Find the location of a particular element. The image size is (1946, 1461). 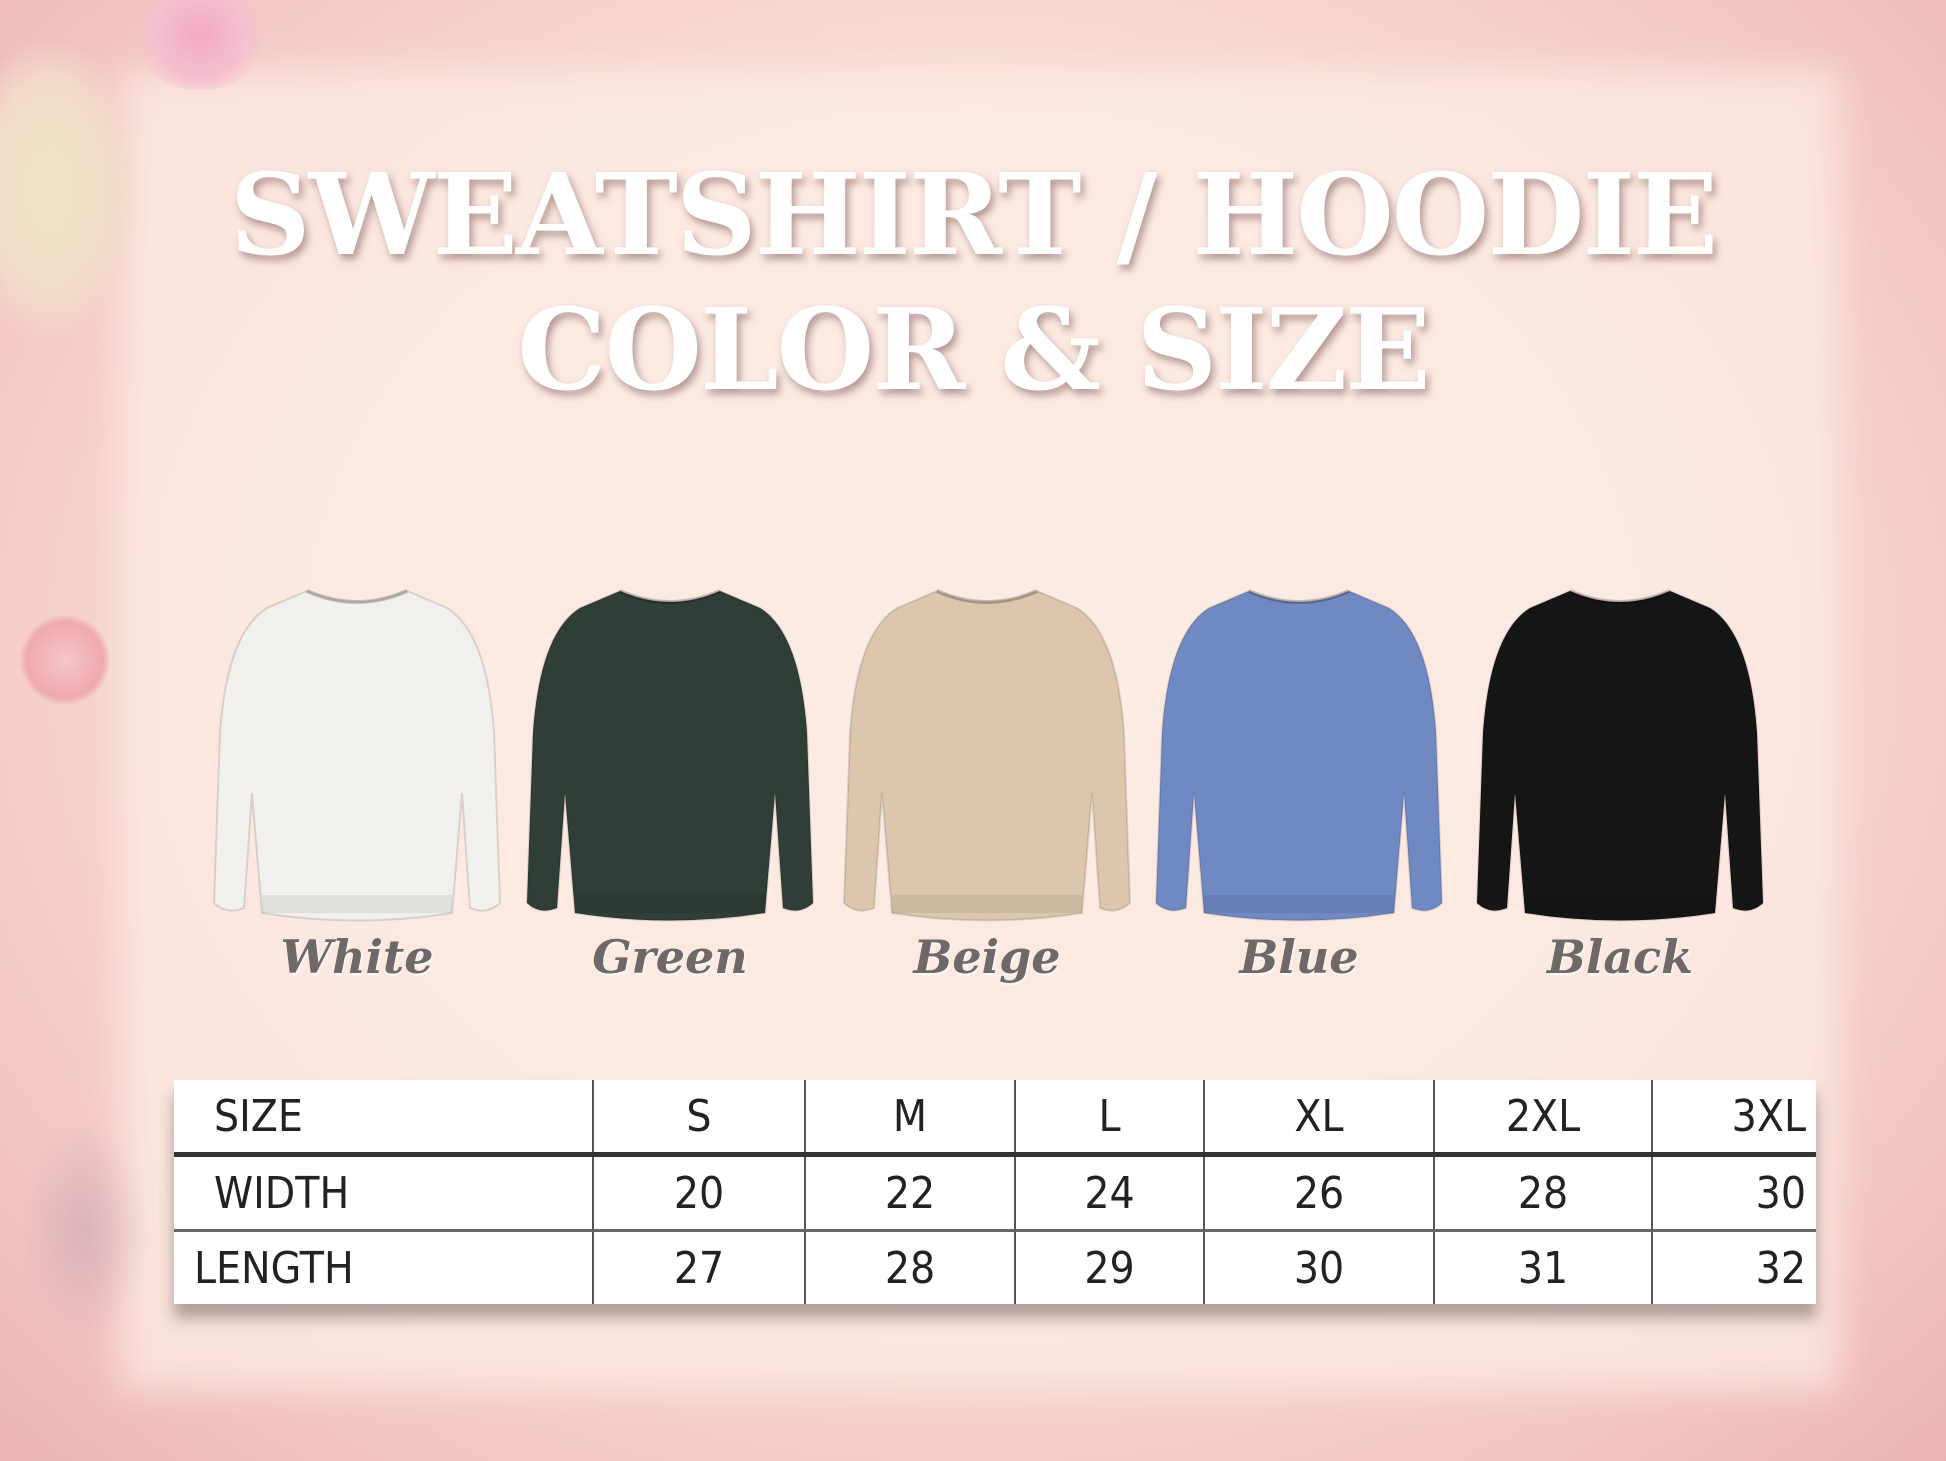

header-cell: M is located at coordinates (909, 1118).